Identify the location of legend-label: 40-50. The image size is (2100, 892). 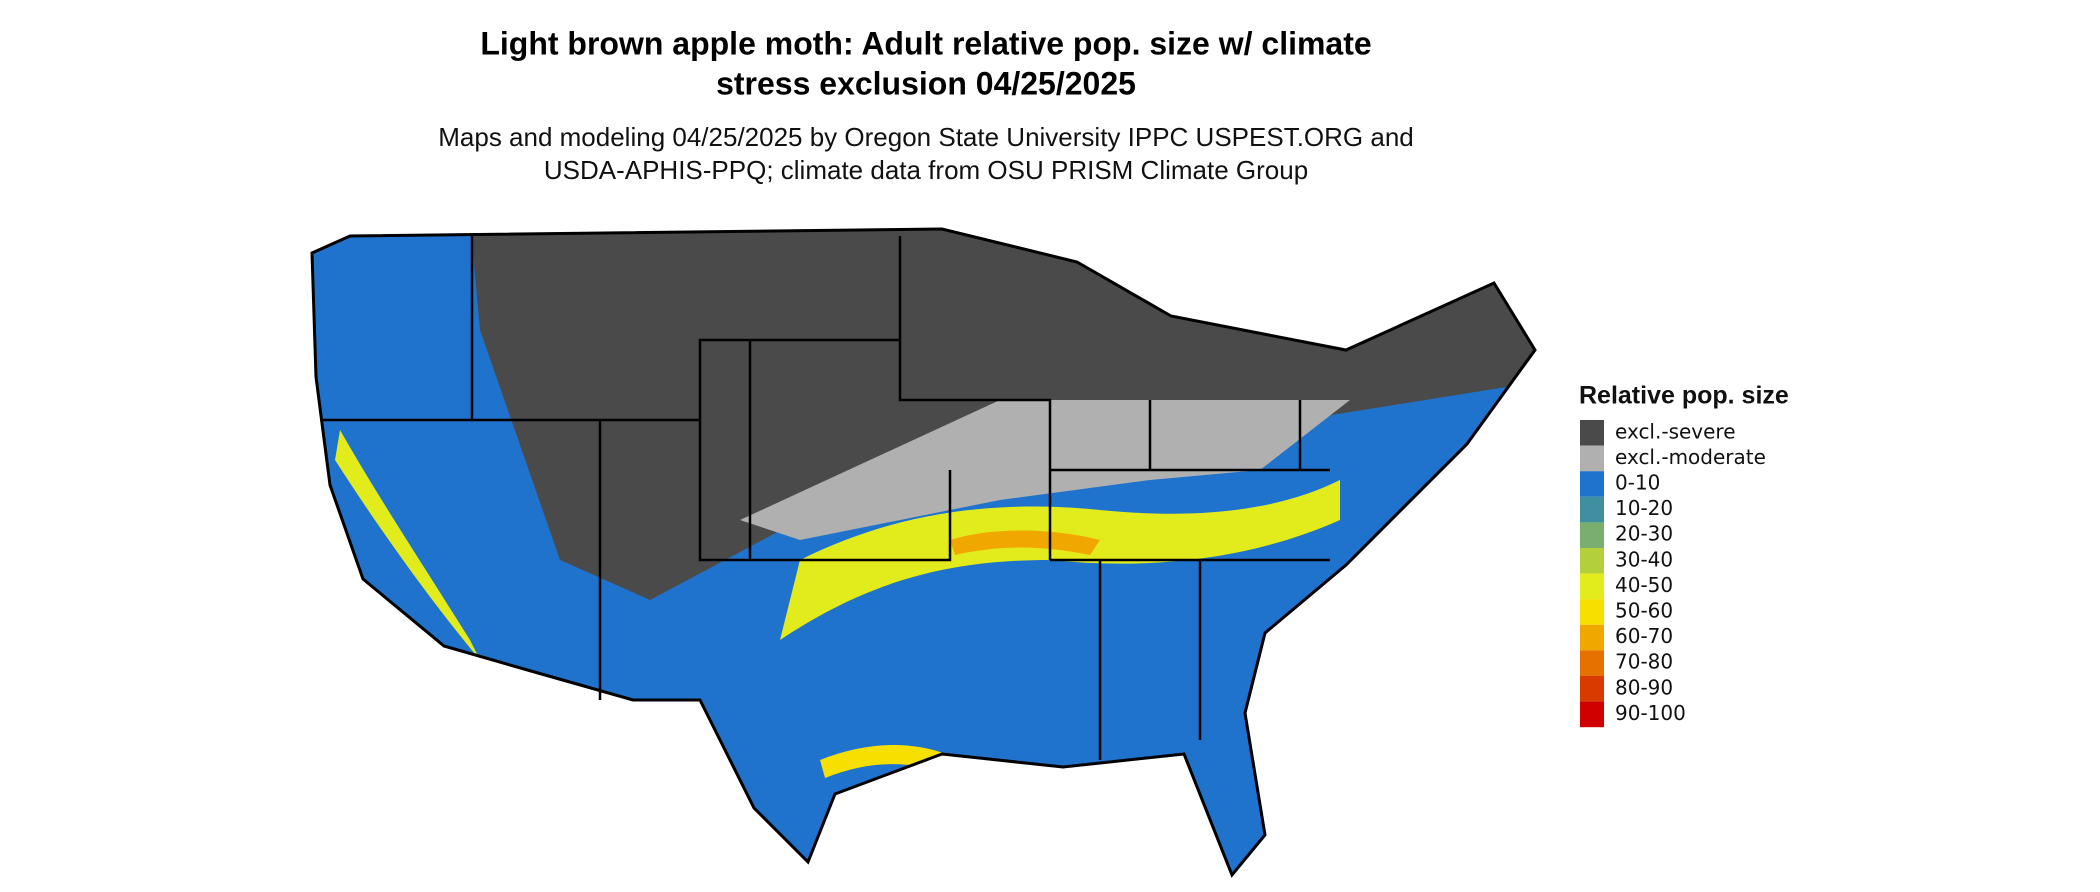
(1644, 585).